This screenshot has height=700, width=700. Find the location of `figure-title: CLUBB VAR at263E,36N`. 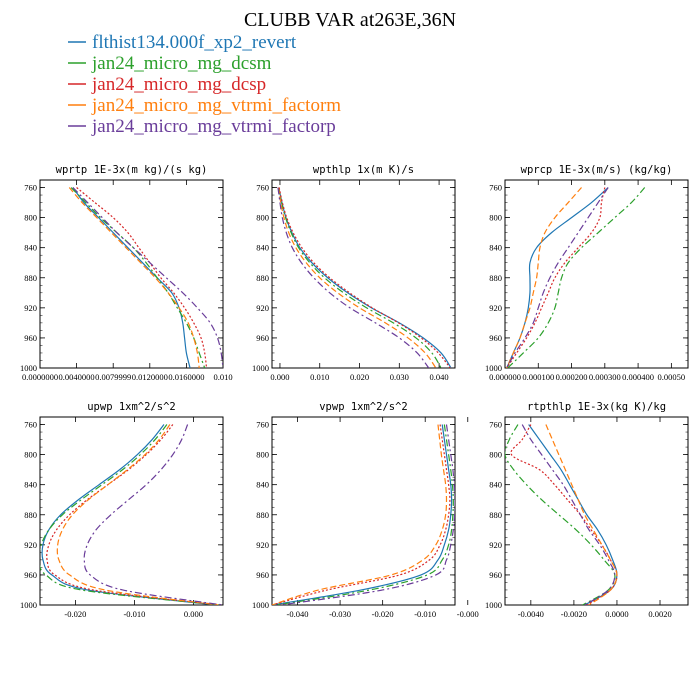

figure-title: CLUBB VAR at263E,36N is located at coordinates (350, 20).